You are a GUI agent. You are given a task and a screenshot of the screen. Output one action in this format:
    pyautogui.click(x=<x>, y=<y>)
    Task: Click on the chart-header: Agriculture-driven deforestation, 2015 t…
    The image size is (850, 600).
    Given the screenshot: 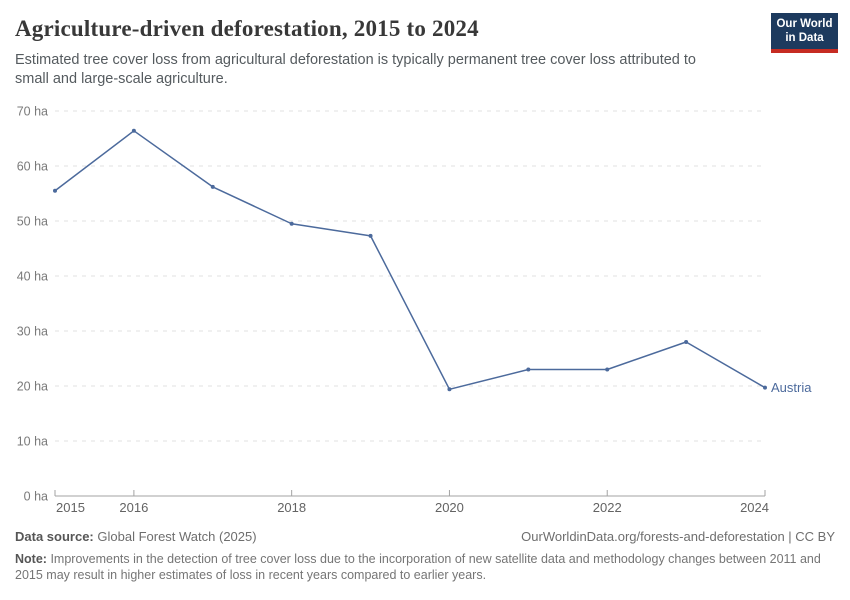 What is the action you would take?
    pyautogui.click(x=425, y=44)
    